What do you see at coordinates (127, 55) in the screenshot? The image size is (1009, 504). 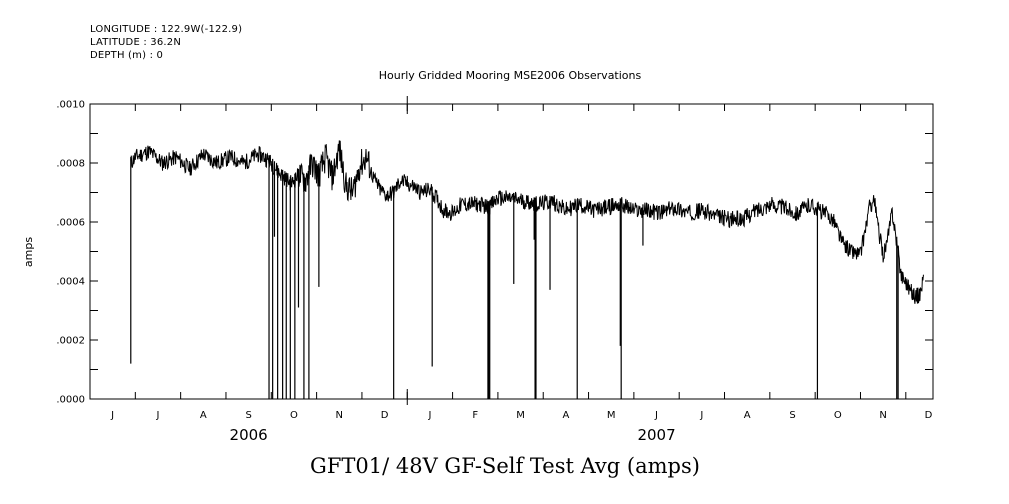 I see `depth-label: DEPTH (m) : 0` at bounding box center [127, 55].